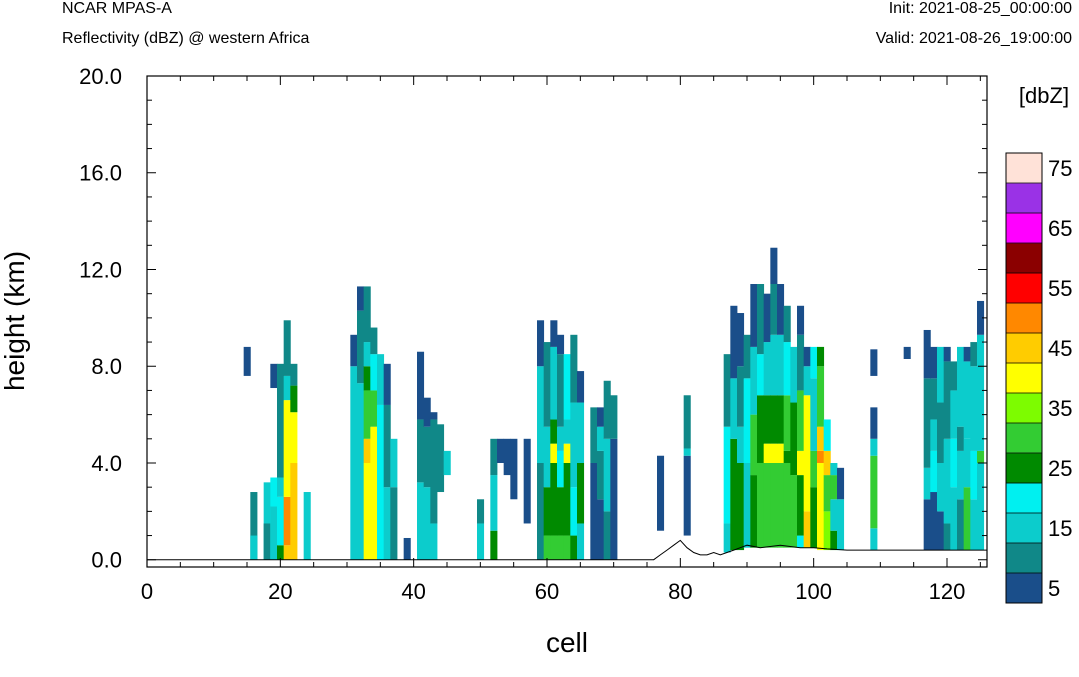  Describe the element at coordinates (1054, 588) in the screenshot. I see `colorbar-tick-label: 5` at that location.